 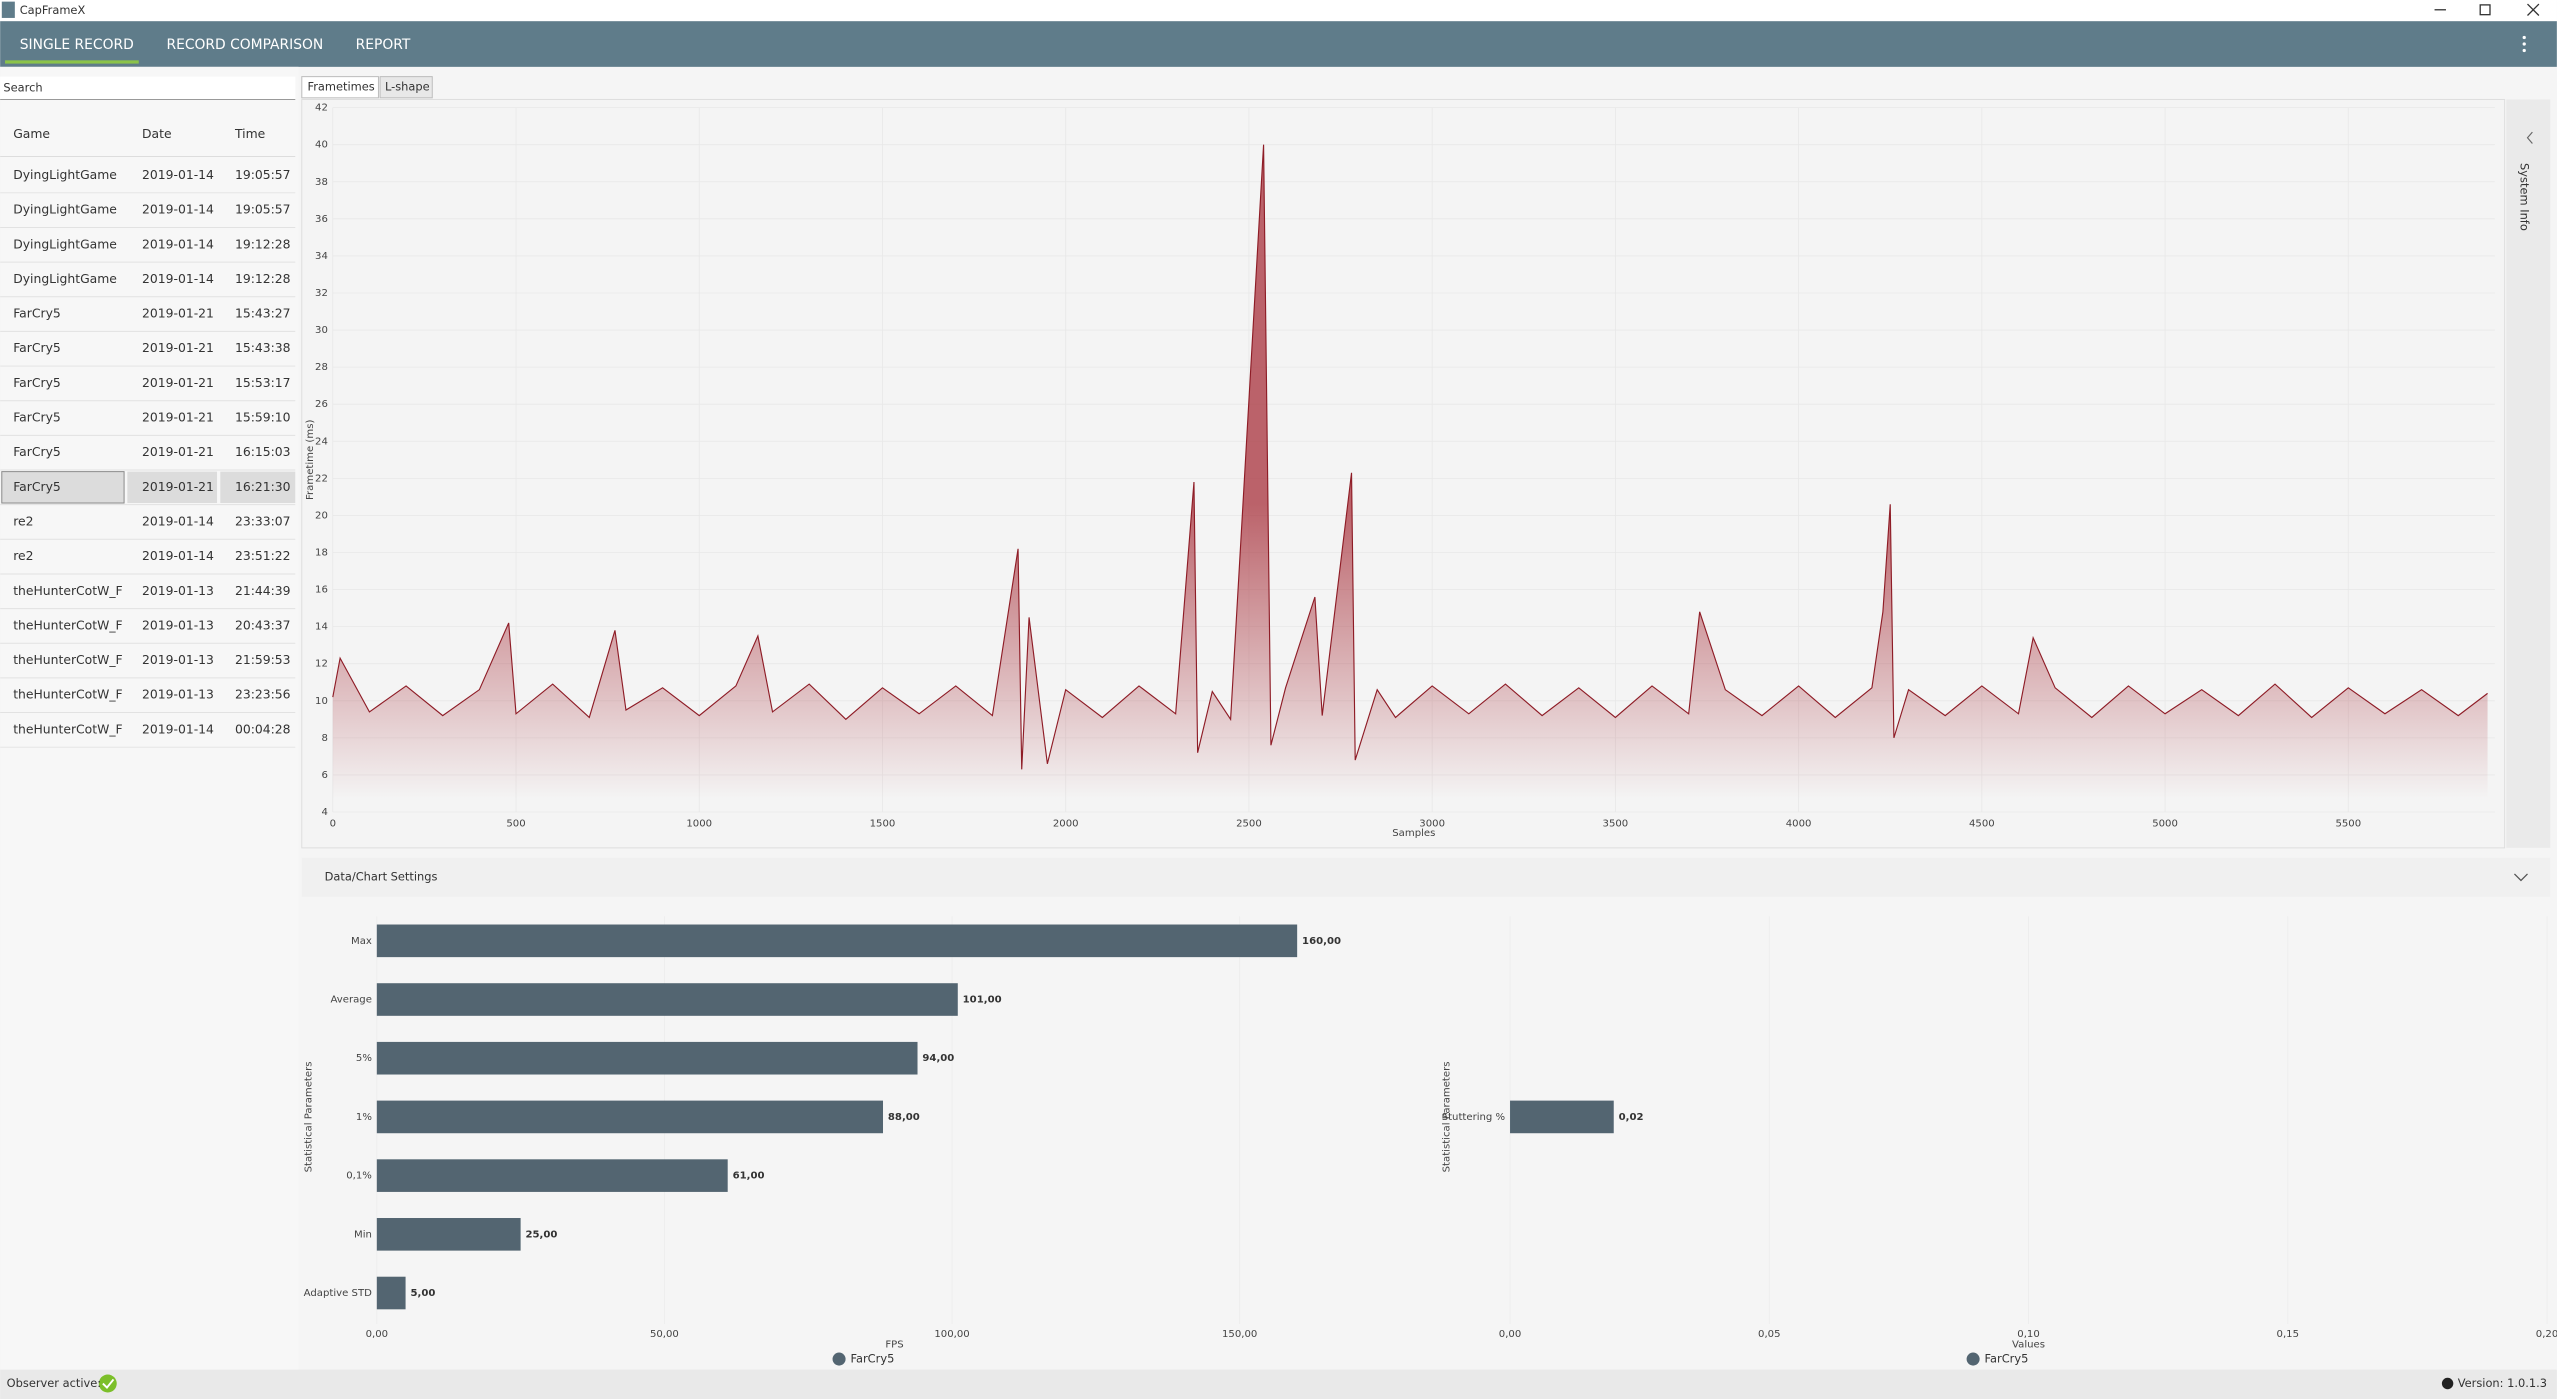 What do you see at coordinates (263, 347) in the screenshot?
I see `table-cell: 15:43:38` at bounding box center [263, 347].